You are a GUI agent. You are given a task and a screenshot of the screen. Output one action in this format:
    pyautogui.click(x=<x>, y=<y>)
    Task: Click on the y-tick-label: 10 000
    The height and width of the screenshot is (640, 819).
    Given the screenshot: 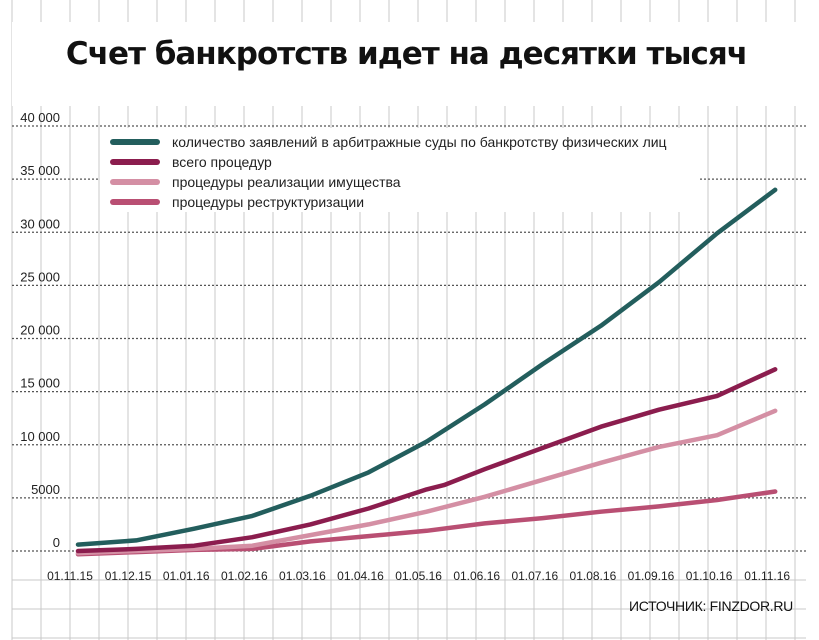 What is the action you would take?
    pyautogui.click(x=40, y=436)
    